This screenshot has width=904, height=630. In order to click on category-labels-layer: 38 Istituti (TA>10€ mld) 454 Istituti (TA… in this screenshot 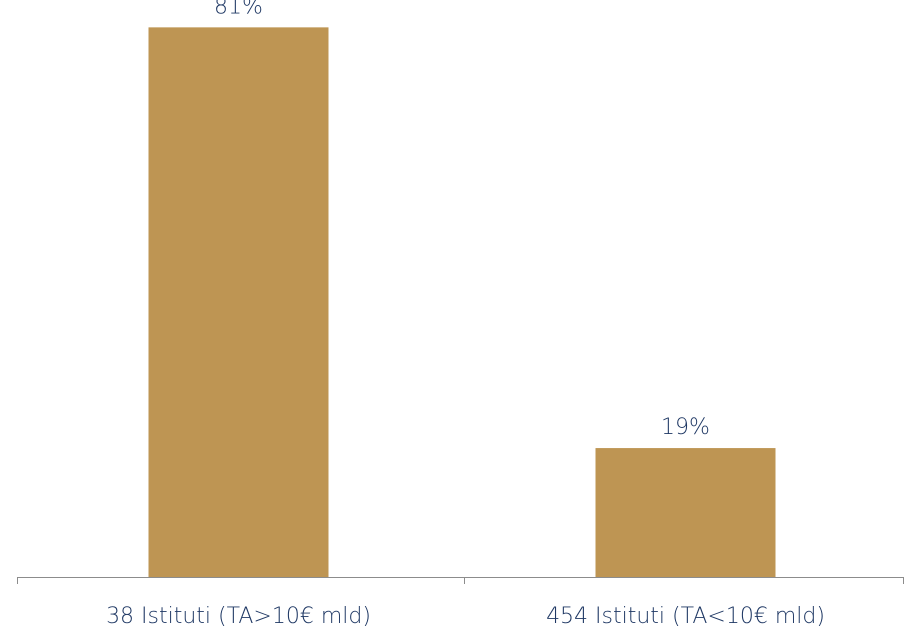, I will do `click(465, 616)`.